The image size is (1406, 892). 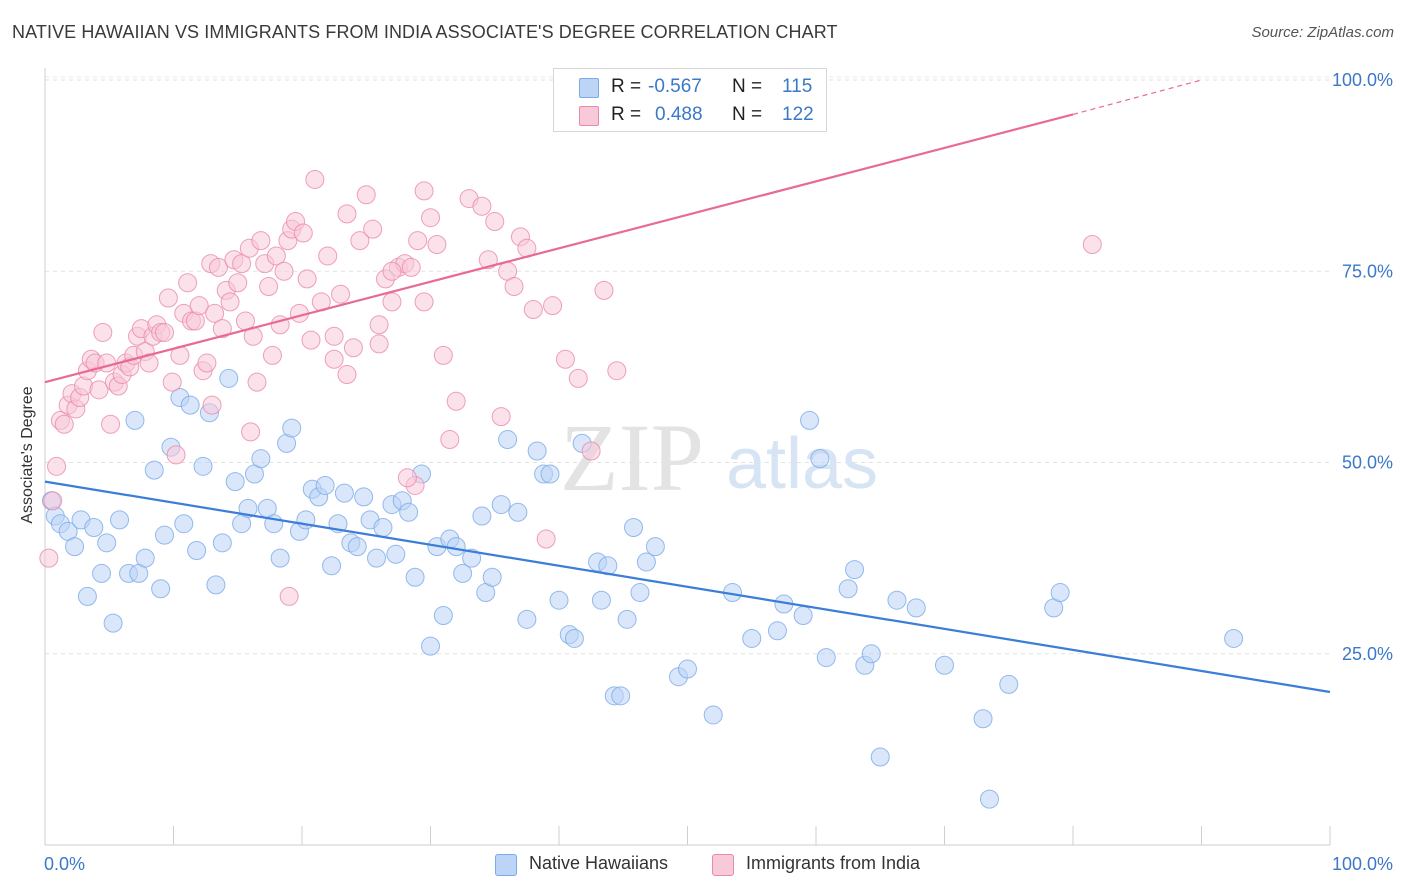 I want to click on bottom-legend-label: Native Hawaiians, so click(x=599, y=863).